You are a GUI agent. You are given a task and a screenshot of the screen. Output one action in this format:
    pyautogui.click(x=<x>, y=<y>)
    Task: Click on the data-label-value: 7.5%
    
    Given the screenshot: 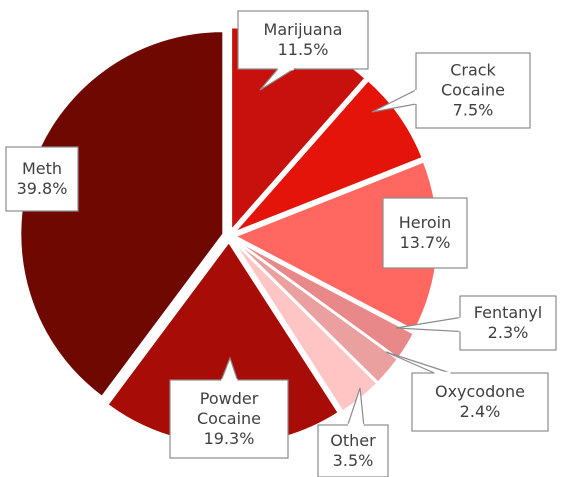 What is the action you would take?
    pyautogui.click(x=473, y=110)
    